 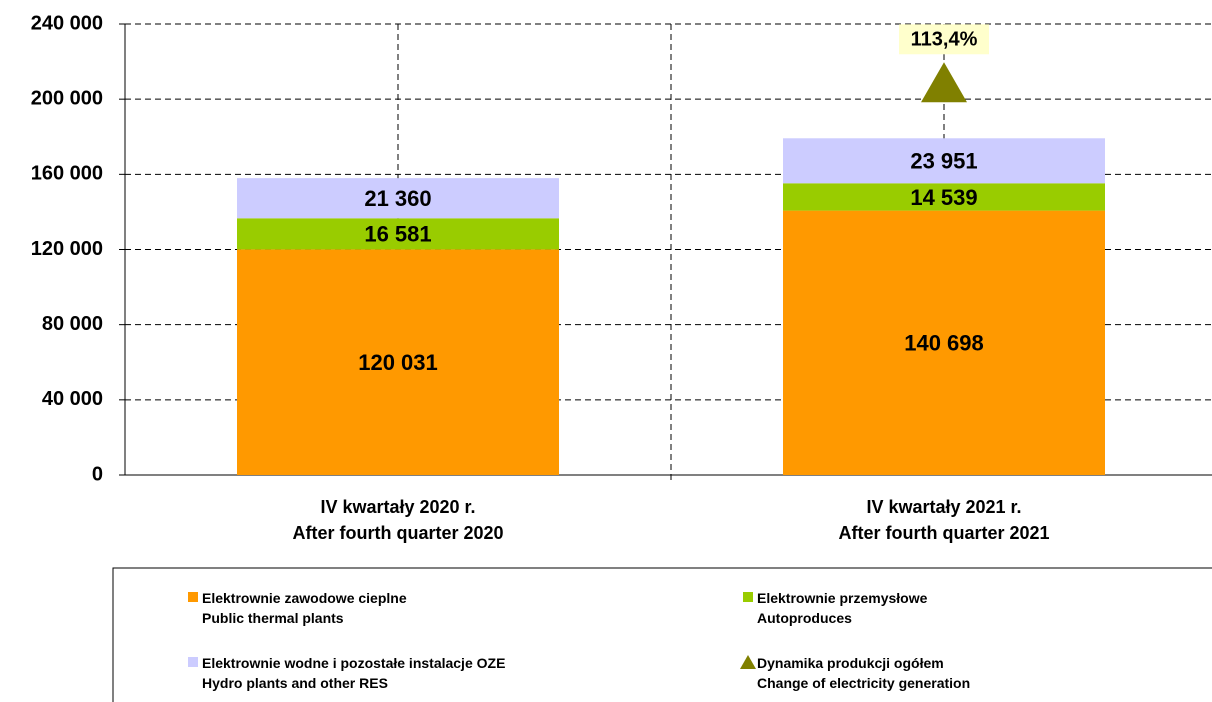 What do you see at coordinates (67, 174) in the screenshot?
I see `y-tick-label: 160 000` at bounding box center [67, 174].